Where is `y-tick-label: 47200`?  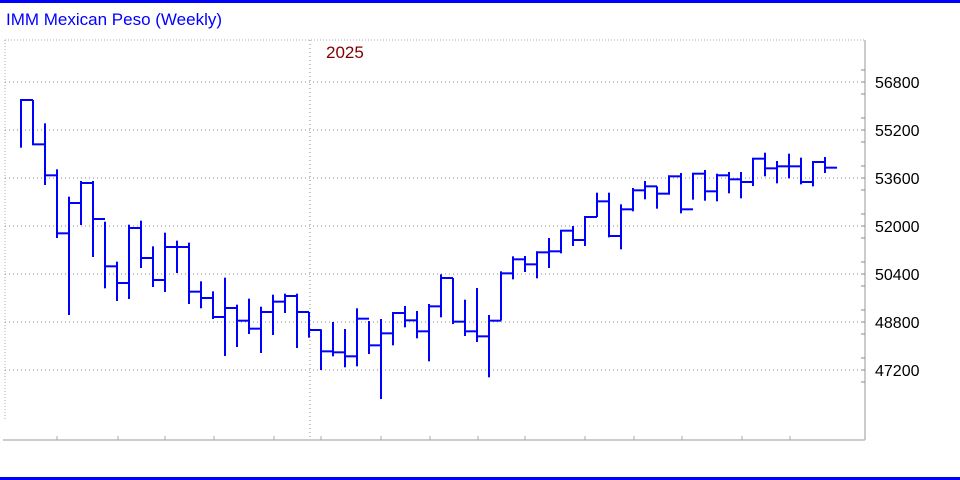 y-tick-label: 47200 is located at coordinates (897, 371).